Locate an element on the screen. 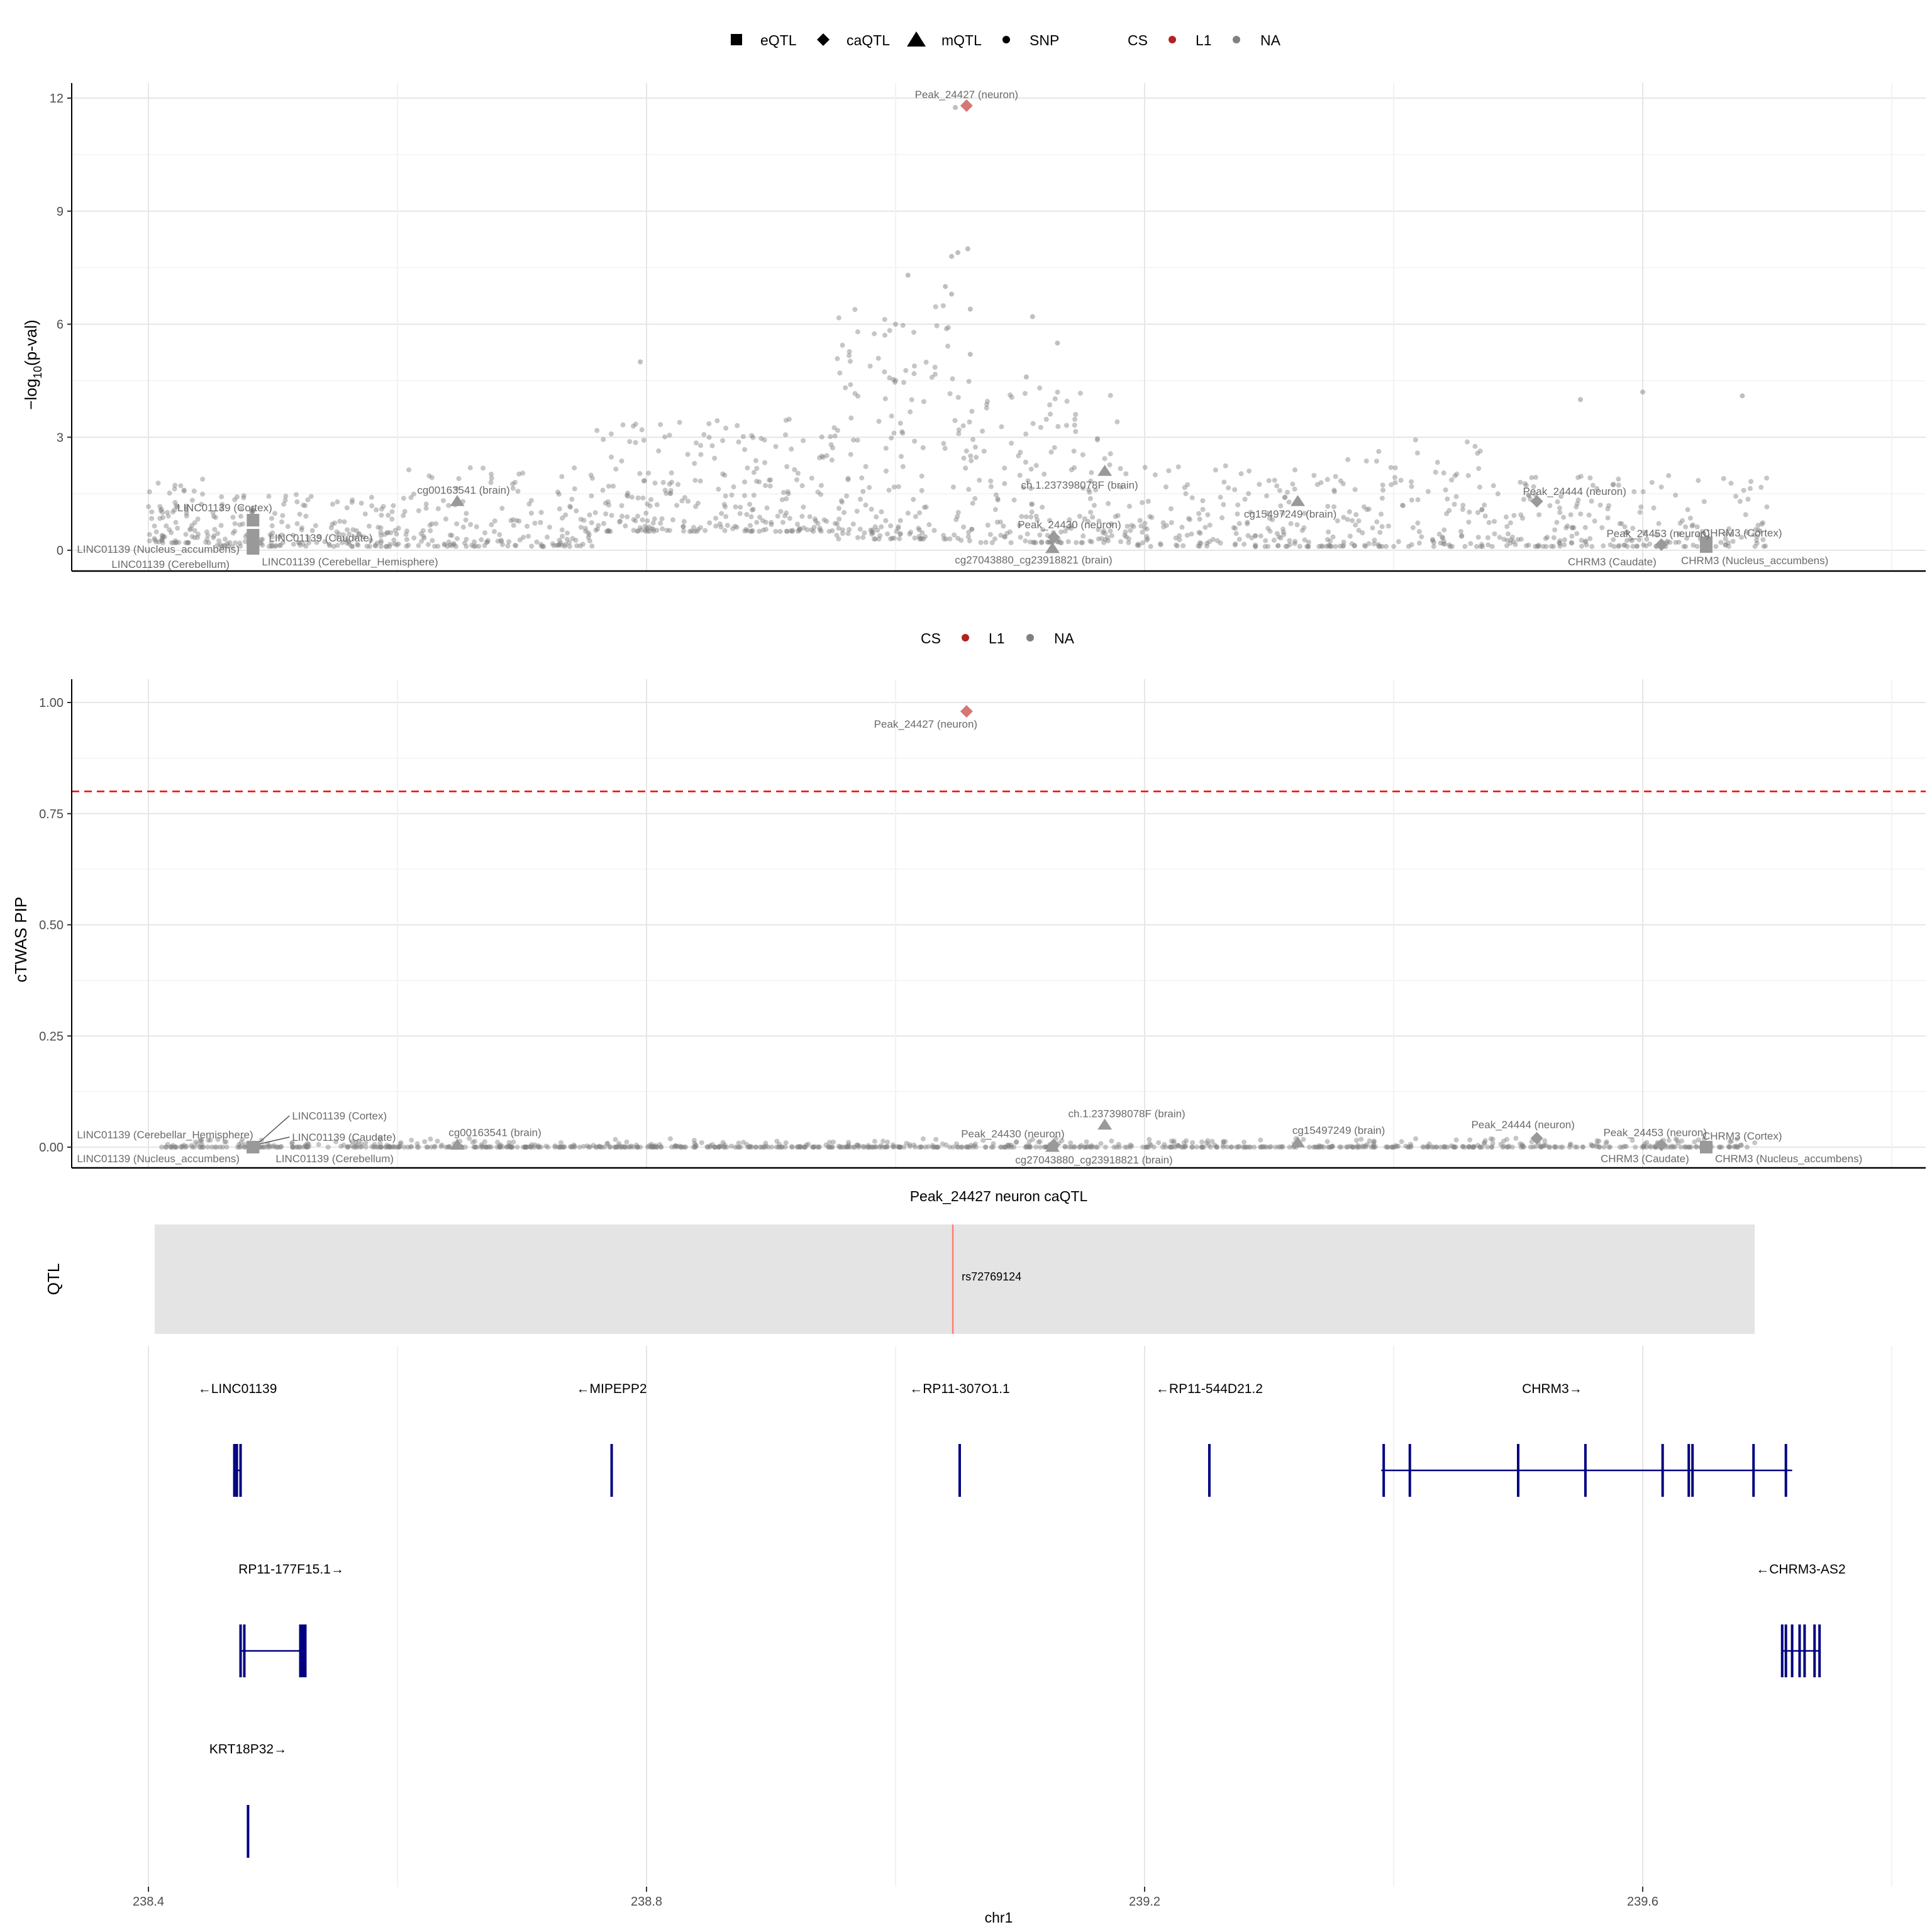  association-y-axis-label-main: −log is located at coordinates (30, 394).